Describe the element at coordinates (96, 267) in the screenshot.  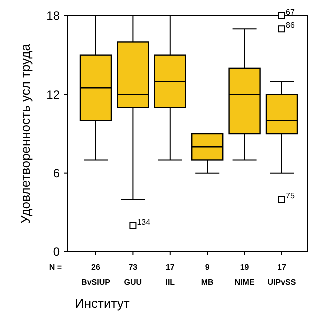
I see `annotation: 26` at that location.